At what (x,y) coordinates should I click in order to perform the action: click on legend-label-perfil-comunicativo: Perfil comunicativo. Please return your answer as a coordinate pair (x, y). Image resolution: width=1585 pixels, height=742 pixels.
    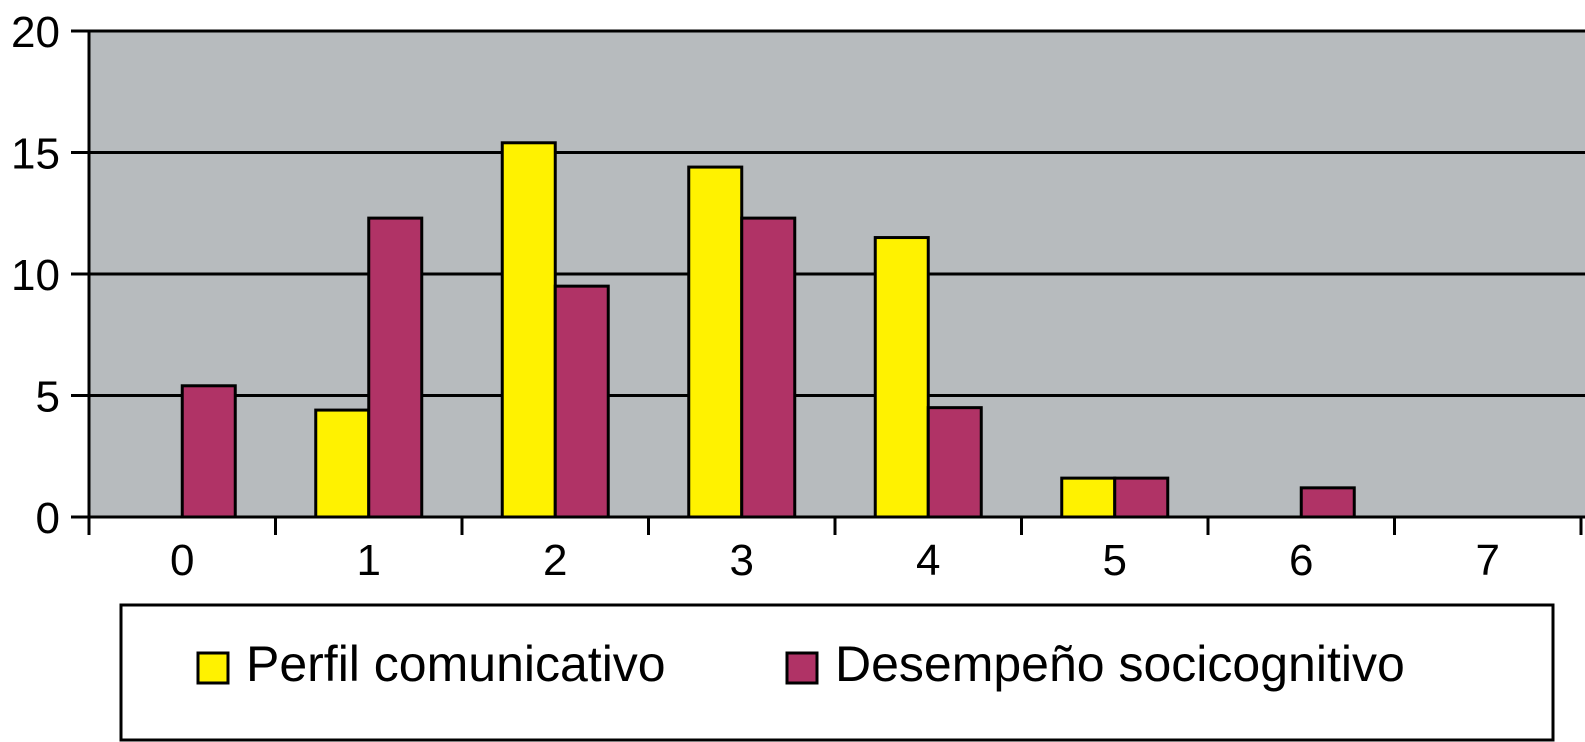
    Looking at the image, I should click on (456, 664).